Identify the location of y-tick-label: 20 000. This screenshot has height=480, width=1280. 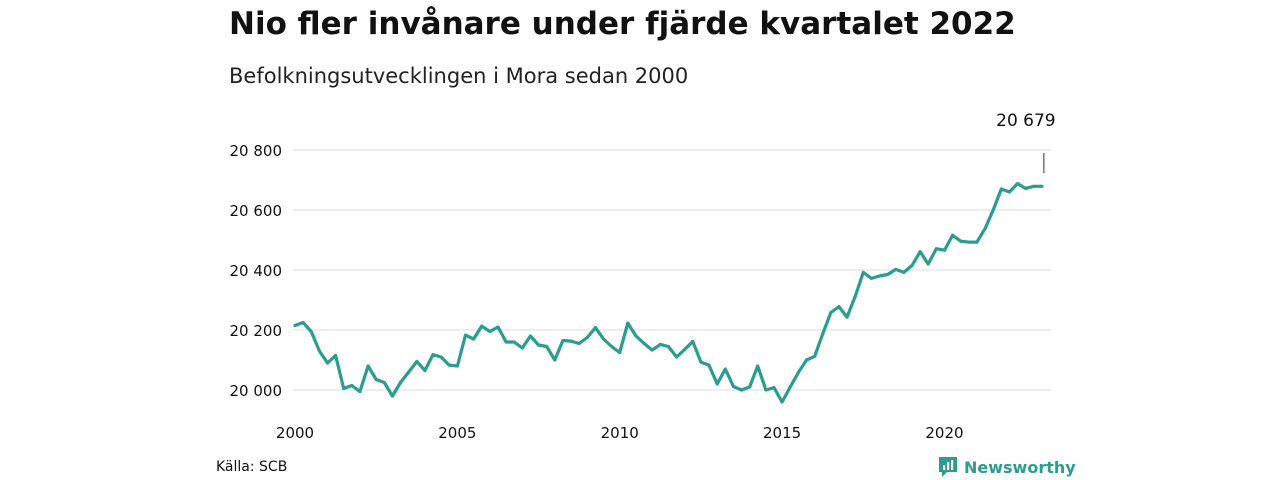
(256, 391).